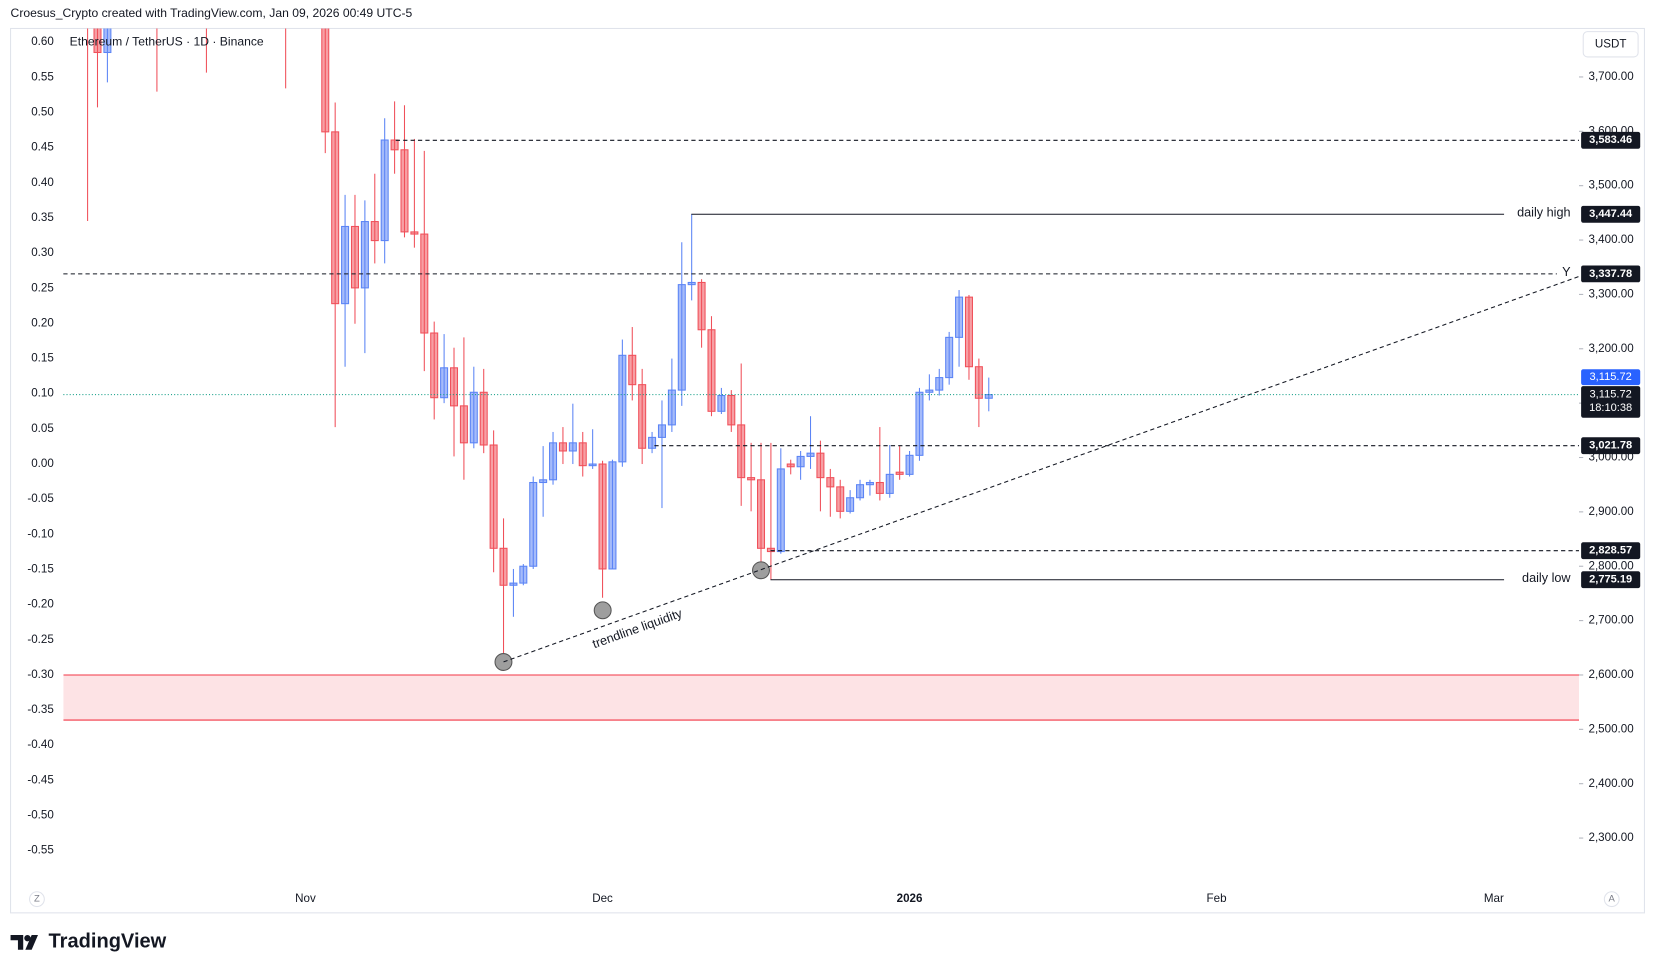 The width and height of the screenshot is (1655, 974). I want to click on y2-tick-label: 0.15, so click(42, 358).